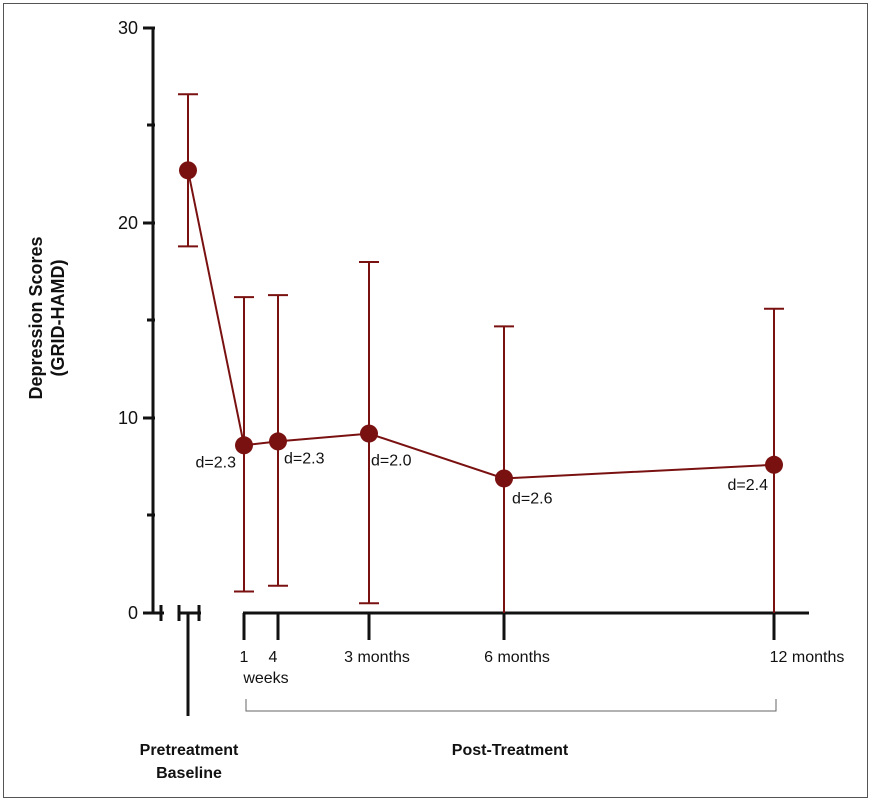 The width and height of the screenshot is (873, 803). What do you see at coordinates (511, 705) in the screenshot?
I see `post-treatment-bracket` at bounding box center [511, 705].